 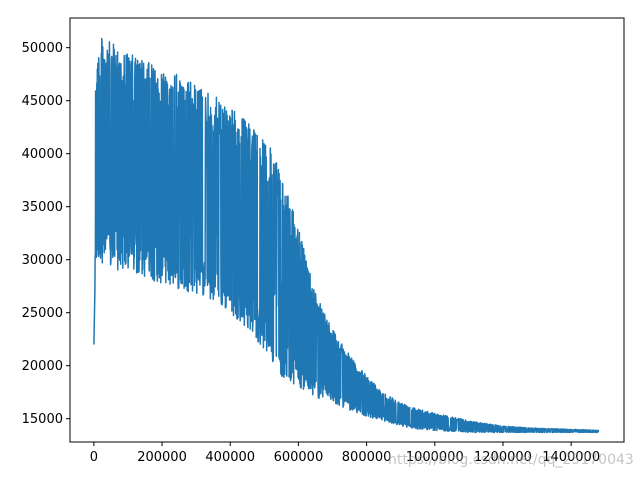 I want to click on x-tick-label: 600000, so click(x=299, y=457).